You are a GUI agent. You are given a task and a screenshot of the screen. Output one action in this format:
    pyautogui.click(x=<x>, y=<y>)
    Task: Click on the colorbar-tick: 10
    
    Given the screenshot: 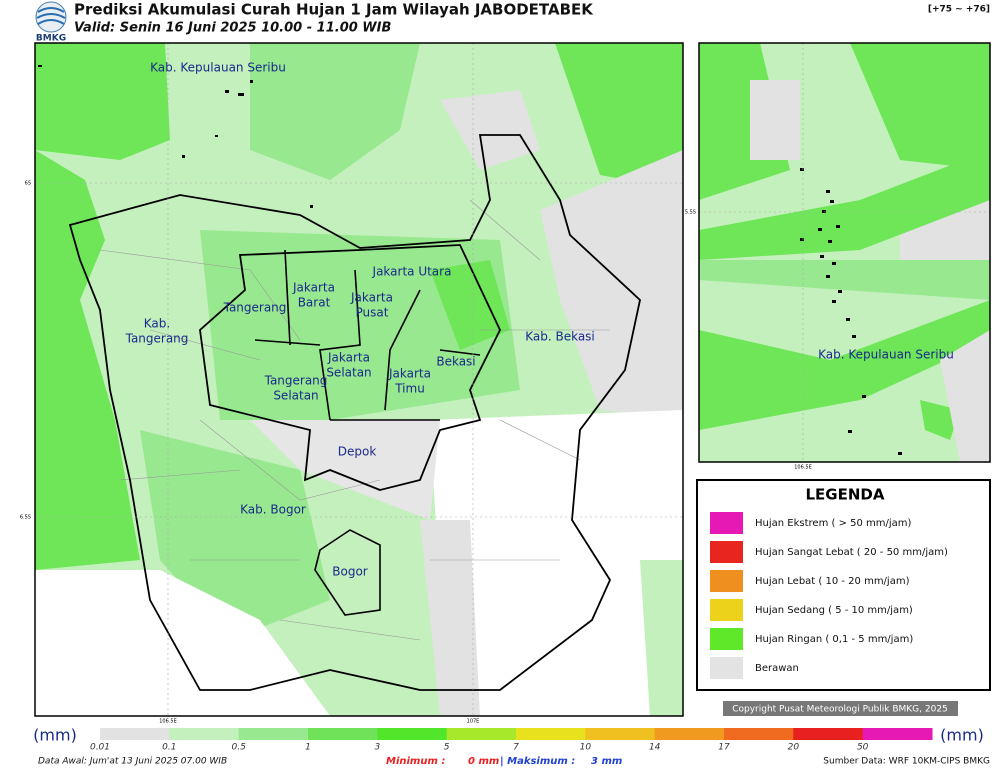 What is the action you would take?
    pyautogui.click(x=586, y=748)
    